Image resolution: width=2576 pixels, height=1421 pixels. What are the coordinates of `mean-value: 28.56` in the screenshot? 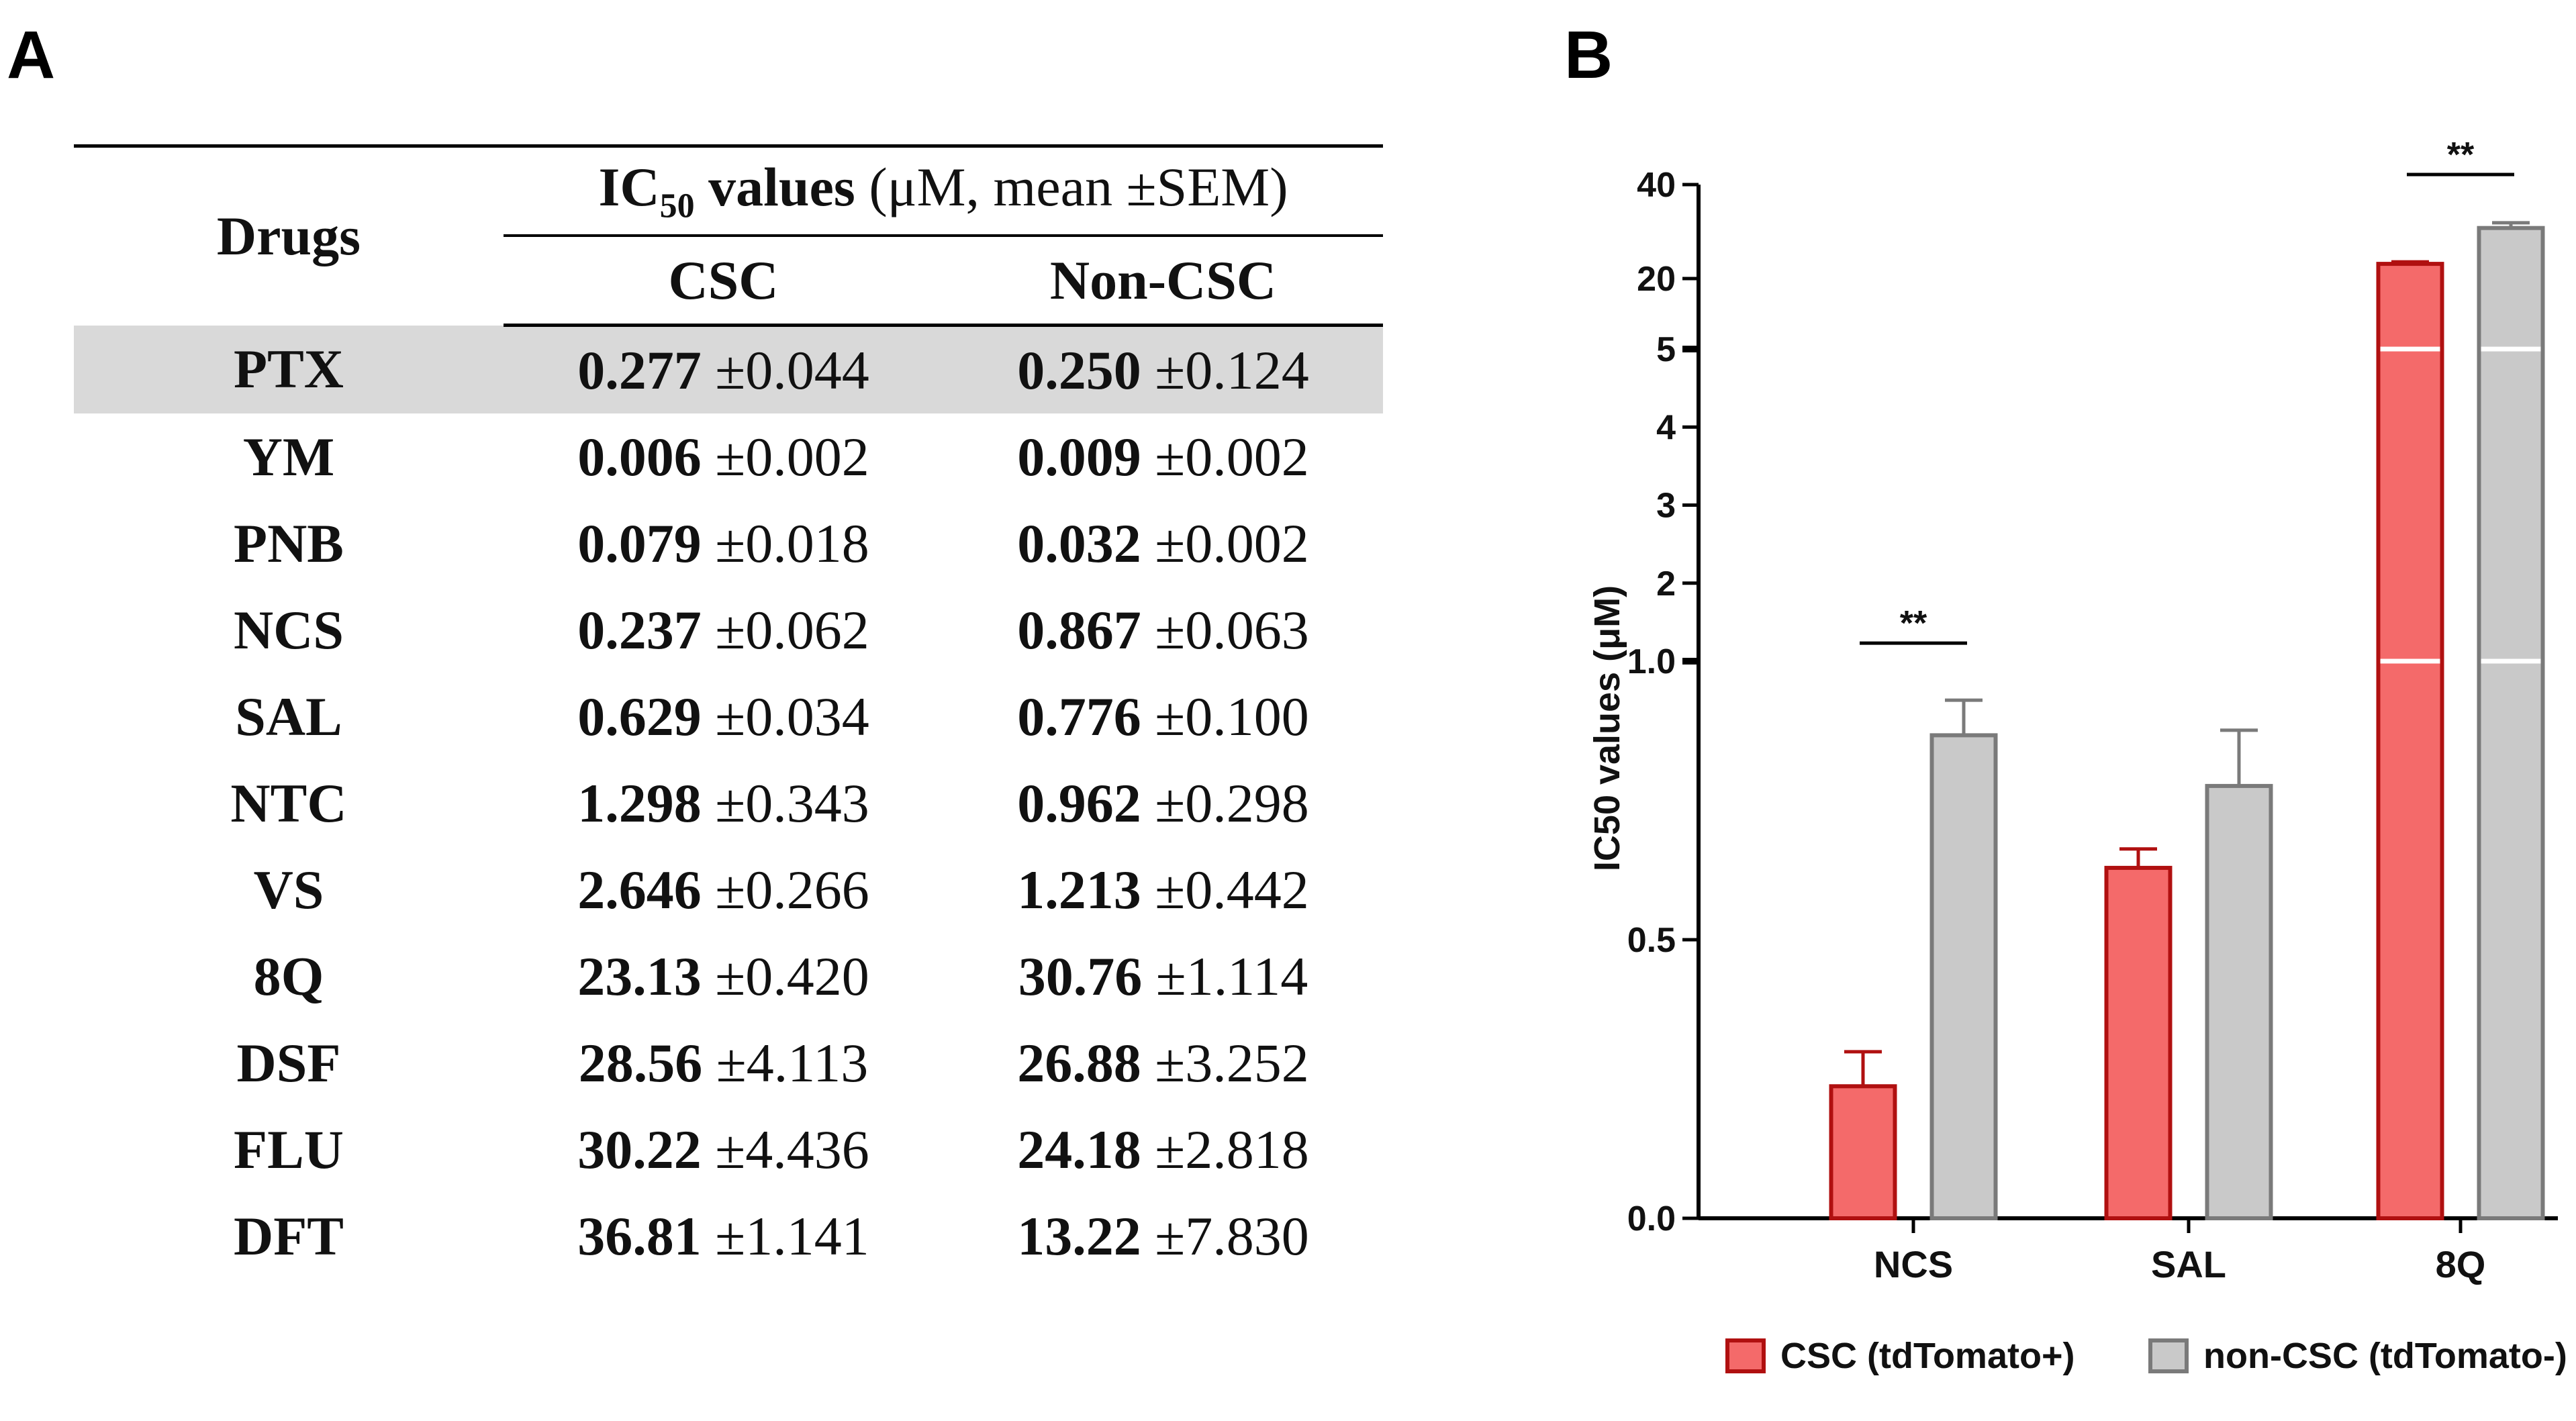 It's located at (640, 1063).